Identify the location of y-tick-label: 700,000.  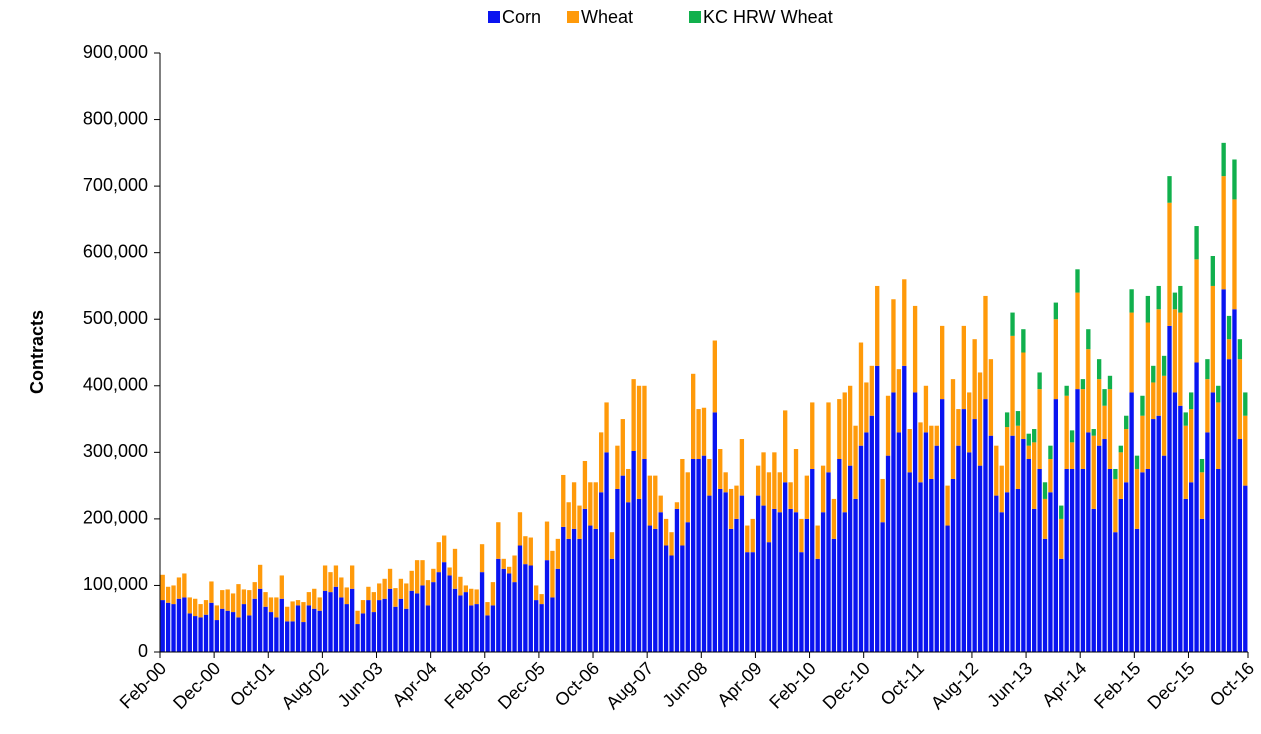
(115, 185).